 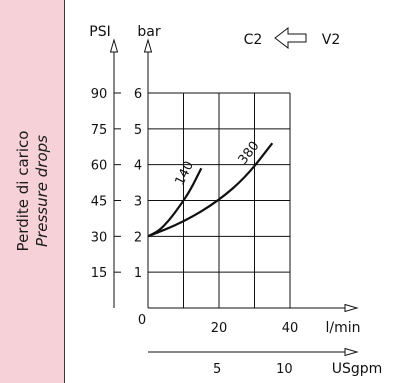 What do you see at coordinates (331, 40) in the screenshot?
I see `legend-v2-label: V2` at bounding box center [331, 40].